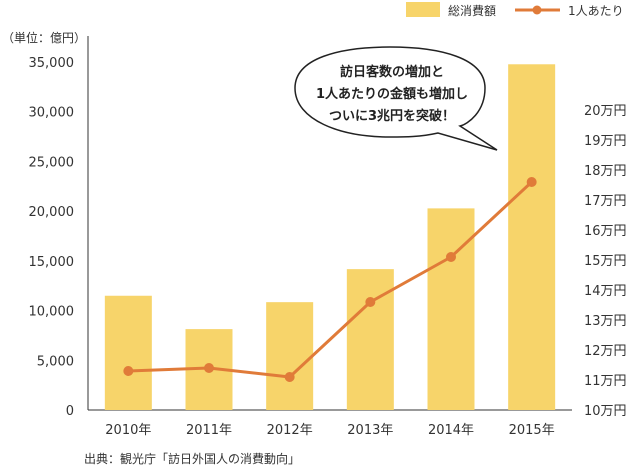 The width and height of the screenshot is (632, 470). I want to click on callout-text: ついに3兆円を突破！, so click(392, 116).